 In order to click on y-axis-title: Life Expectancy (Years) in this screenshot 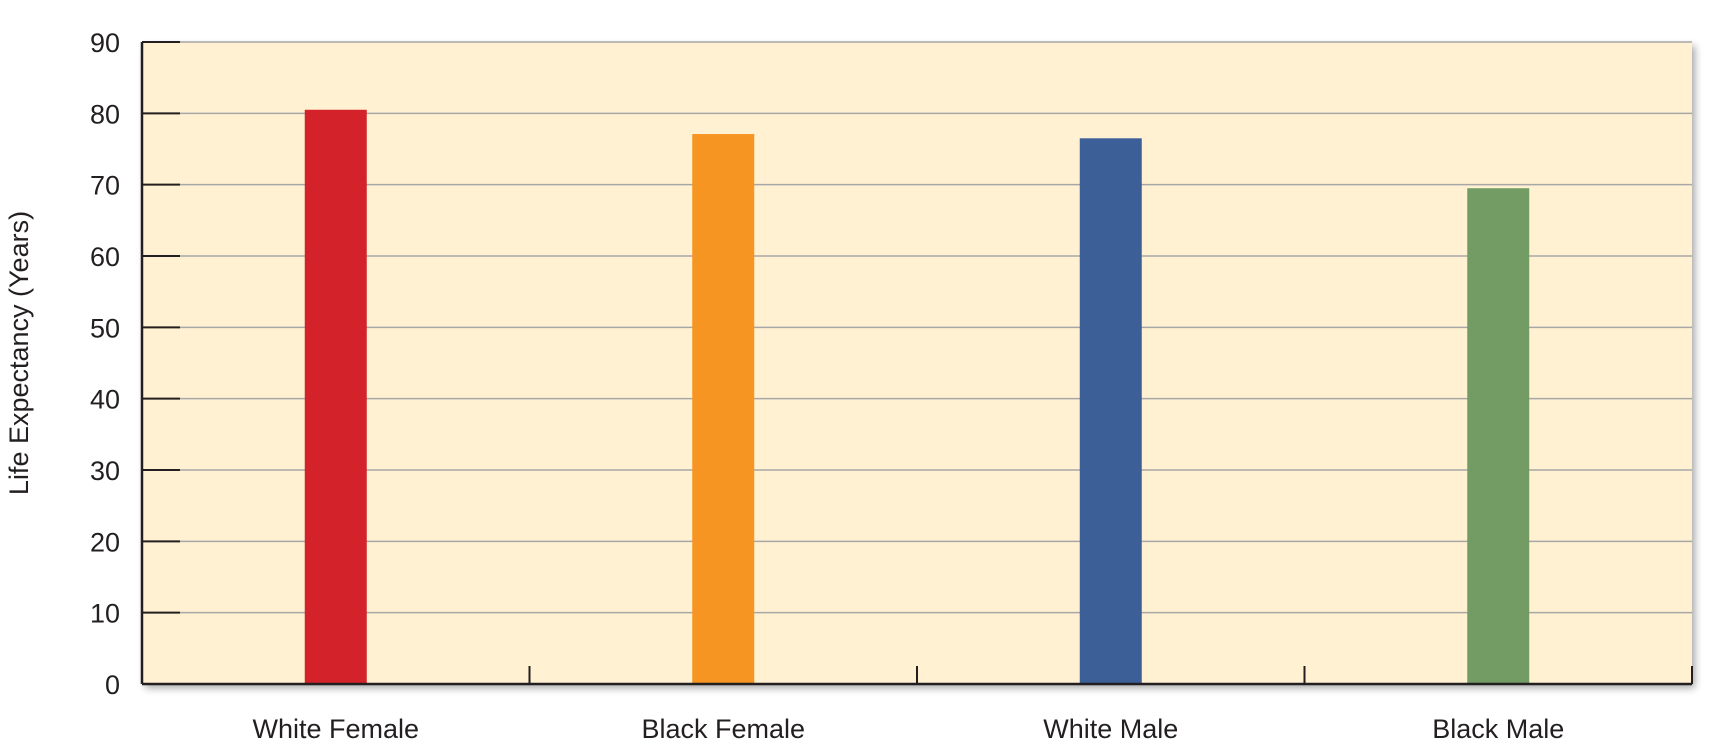, I will do `click(19, 353)`.